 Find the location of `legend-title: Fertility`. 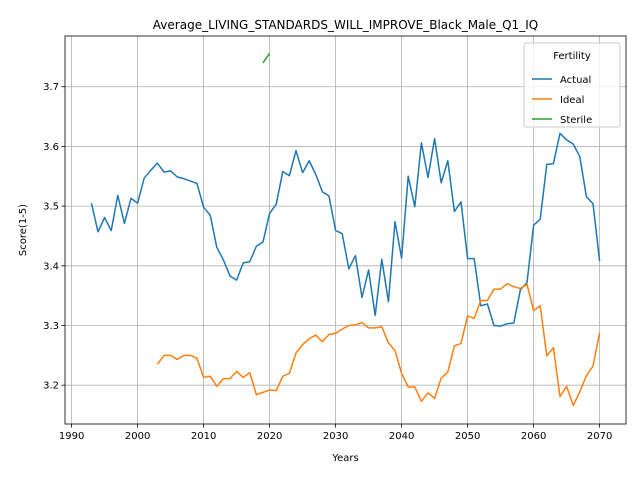

legend-title: Fertility is located at coordinates (572, 56).